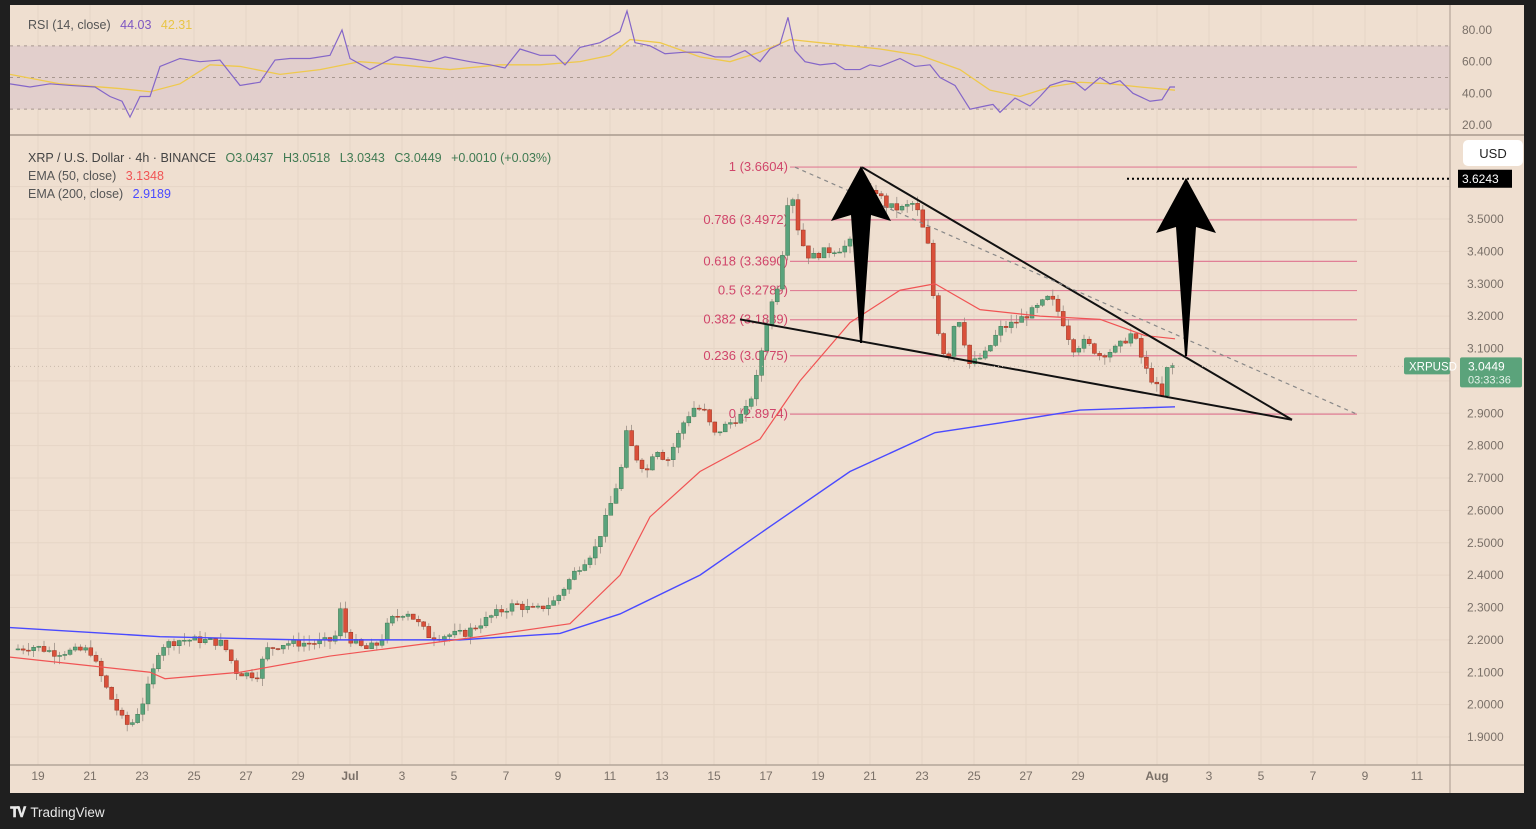 The height and width of the screenshot is (829, 1536). I want to click on wedge-upper-trendline, so click(1077, 293).